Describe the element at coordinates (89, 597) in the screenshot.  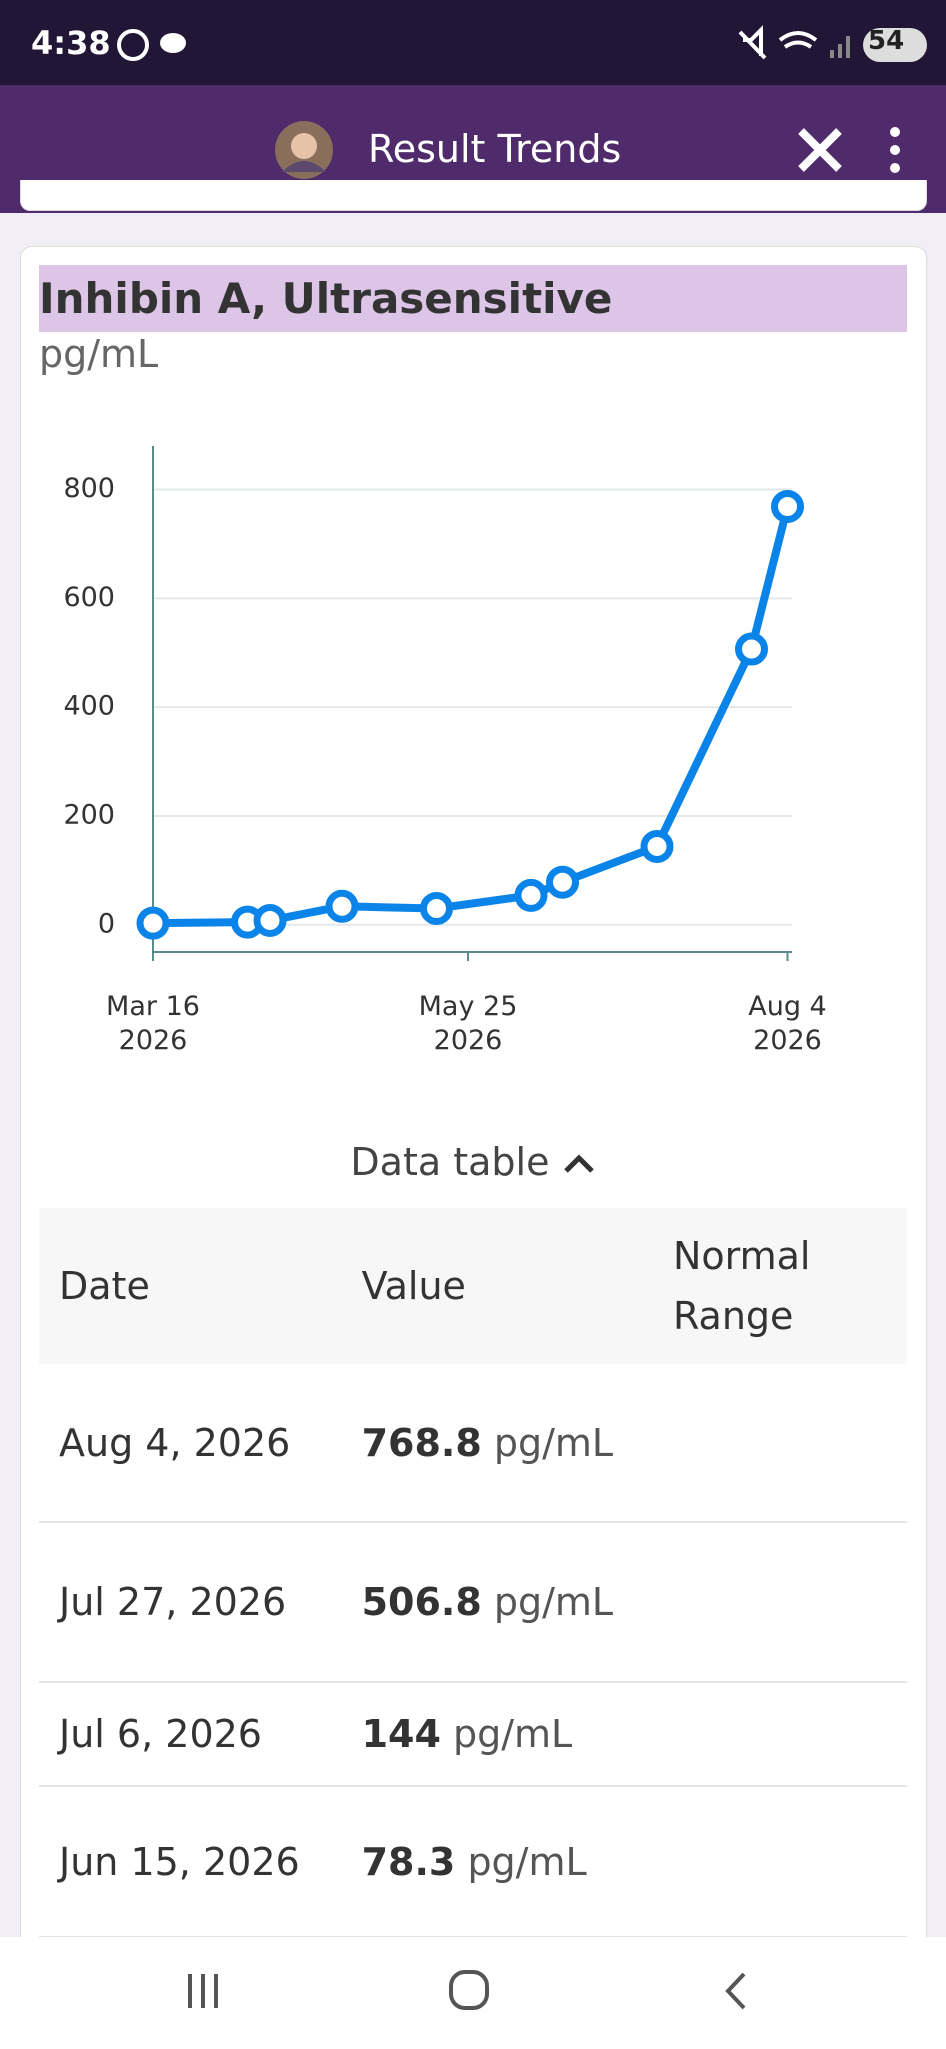
I see `y-tick-label: 600` at that location.